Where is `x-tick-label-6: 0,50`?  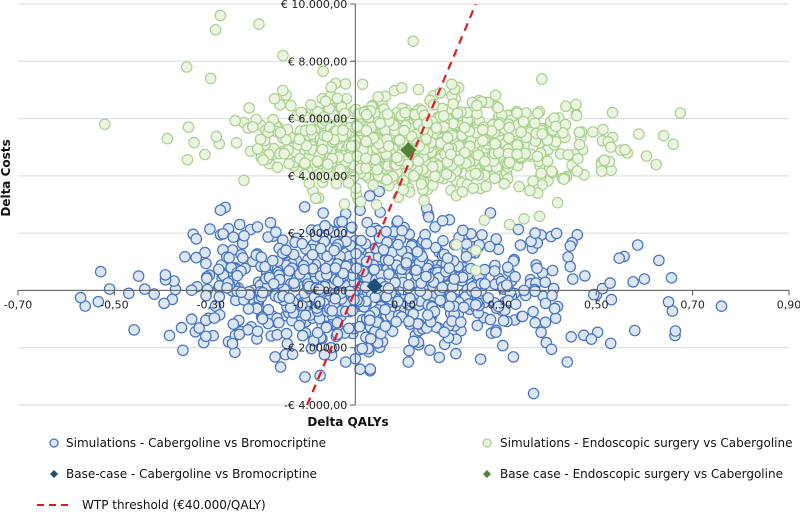 x-tick-label-6: 0,50 is located at coordinates (596, 304).